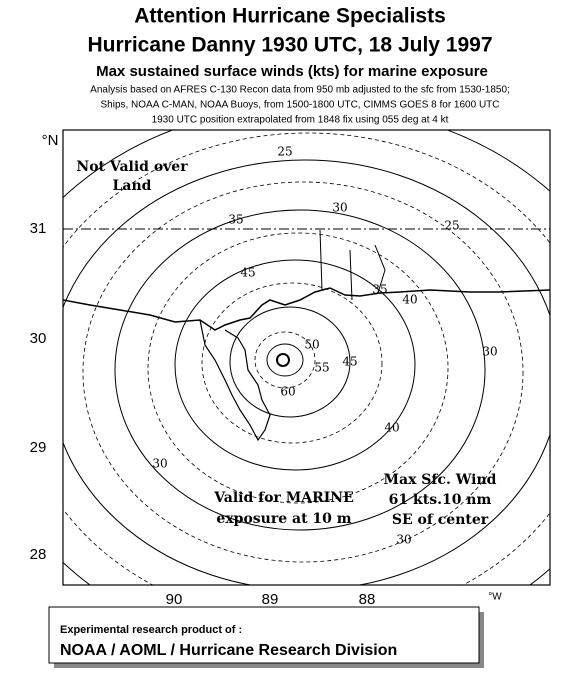 Image resolution: width=573 pixels, height=676 pixels. What do you see at coordinates (290, 16) in the screenshot?
I see `title: Attention Hurricane Specialists` at bounding box center [290, 16].